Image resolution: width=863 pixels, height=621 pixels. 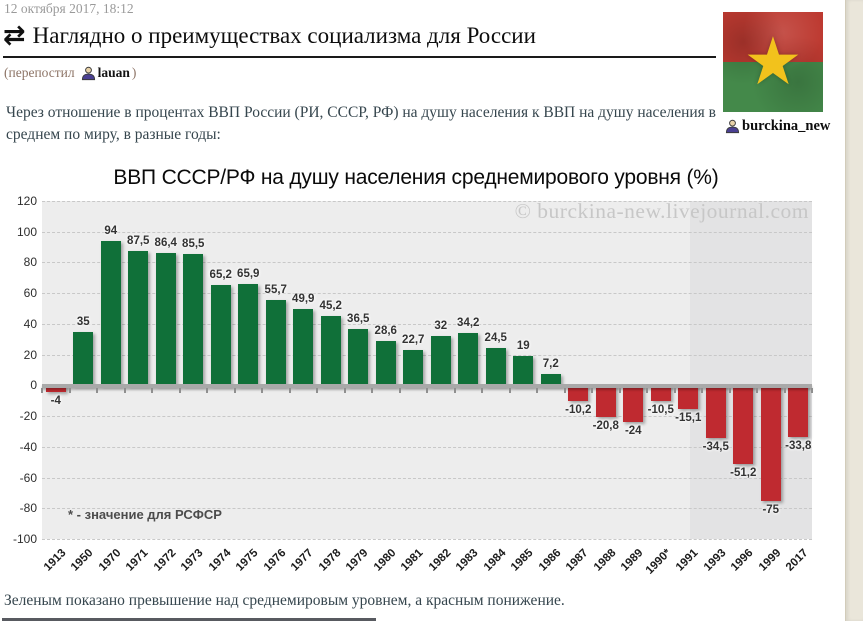 What do you see at coordinates (28, 477) in the screenshot?
I see `y-axis-label: -60` at bounding box center [28, 477].